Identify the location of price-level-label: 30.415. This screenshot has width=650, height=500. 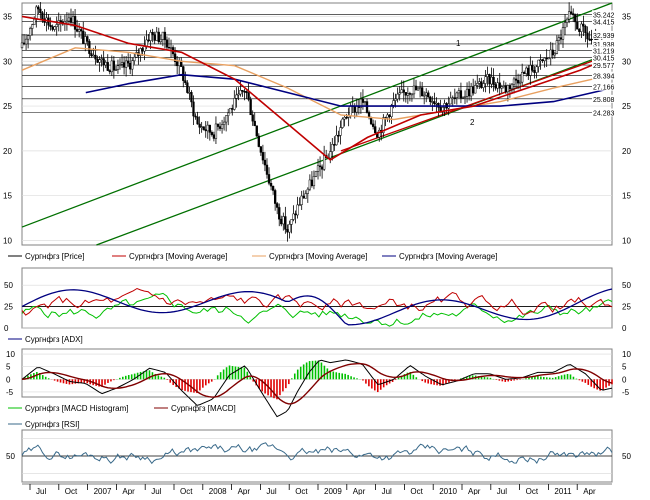
(604, 59).